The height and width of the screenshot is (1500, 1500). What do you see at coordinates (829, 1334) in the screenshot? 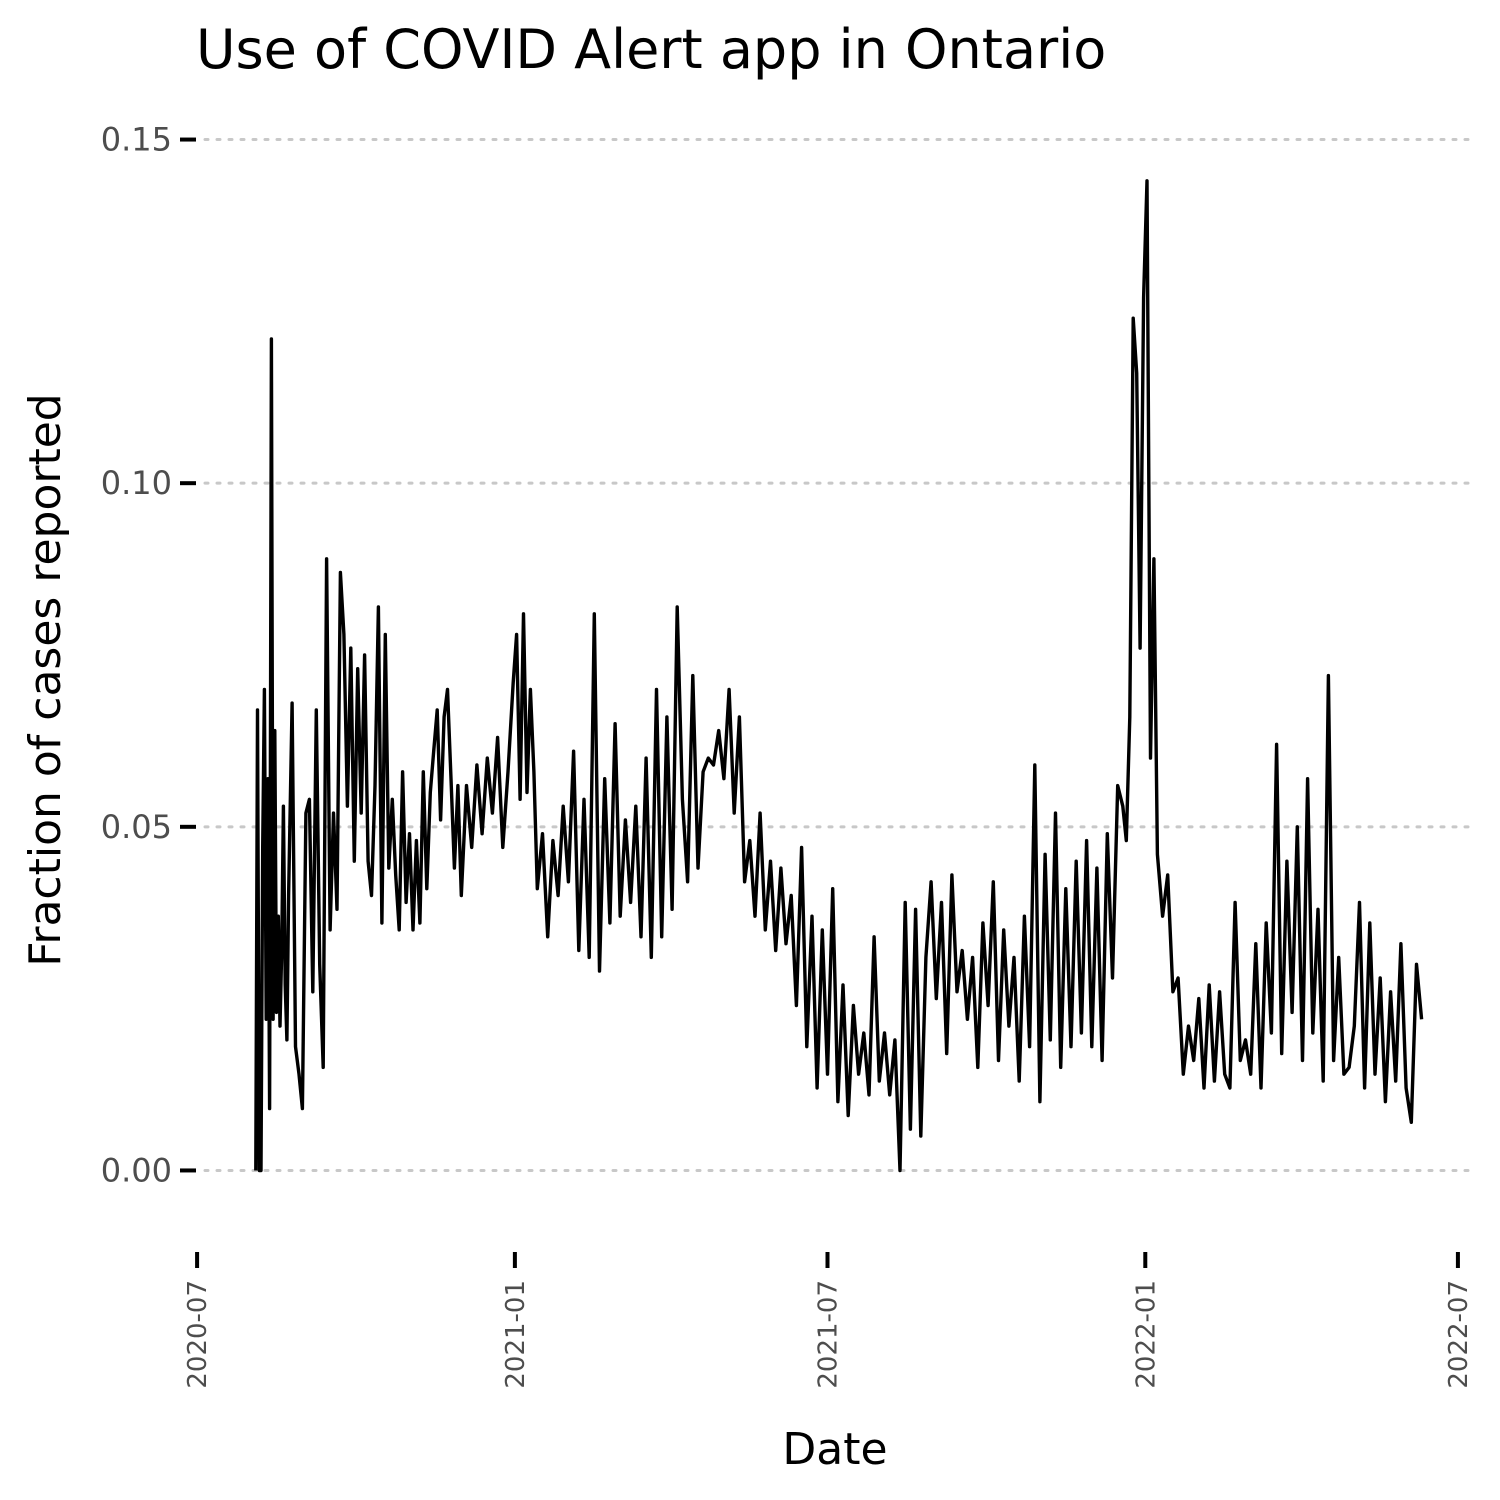
I see `x-tick-label: 2021-07` at bounding box center [829, 1334].